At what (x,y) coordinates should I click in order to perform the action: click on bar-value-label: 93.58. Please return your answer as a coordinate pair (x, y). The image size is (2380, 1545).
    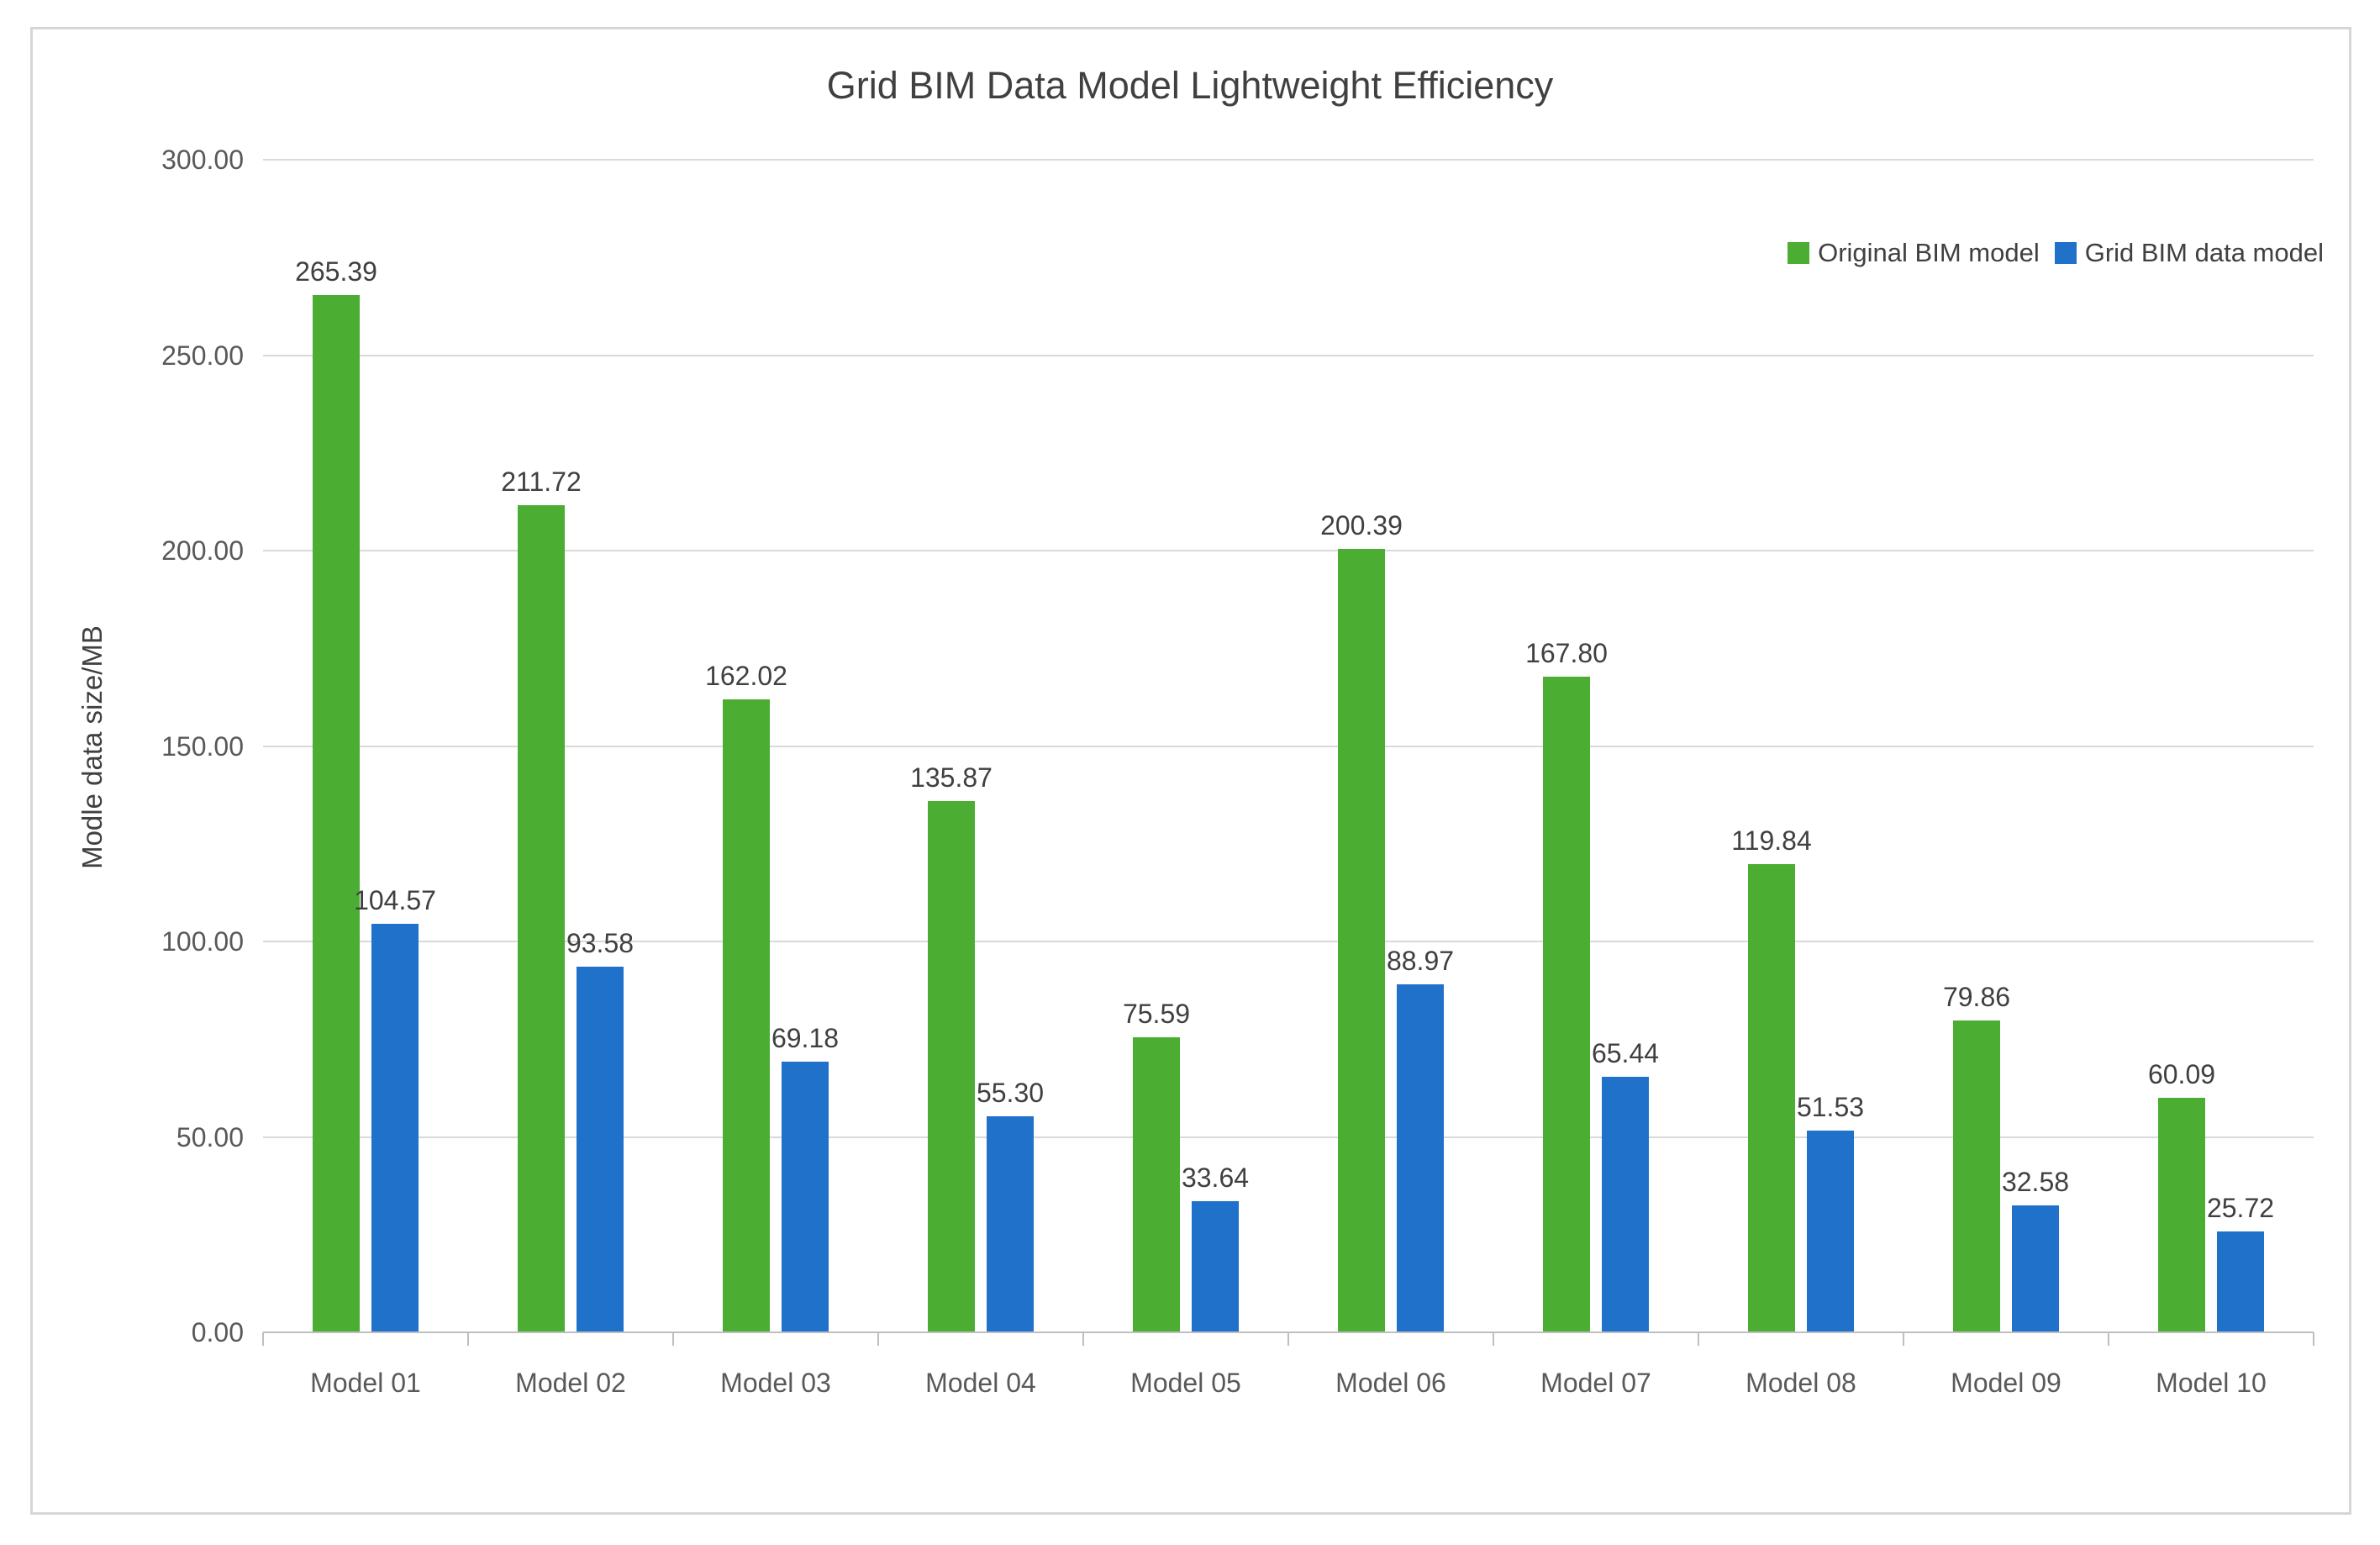
    Looking at the image, I should click on (600, 942).